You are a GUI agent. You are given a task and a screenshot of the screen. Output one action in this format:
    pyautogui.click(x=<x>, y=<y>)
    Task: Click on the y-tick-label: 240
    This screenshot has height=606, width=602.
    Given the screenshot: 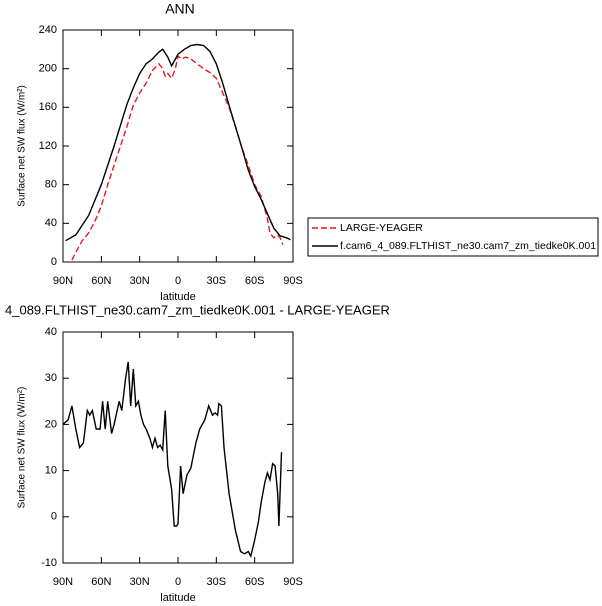 What is the action you would take?
    pyautogui.click(x=48, y=30)
    